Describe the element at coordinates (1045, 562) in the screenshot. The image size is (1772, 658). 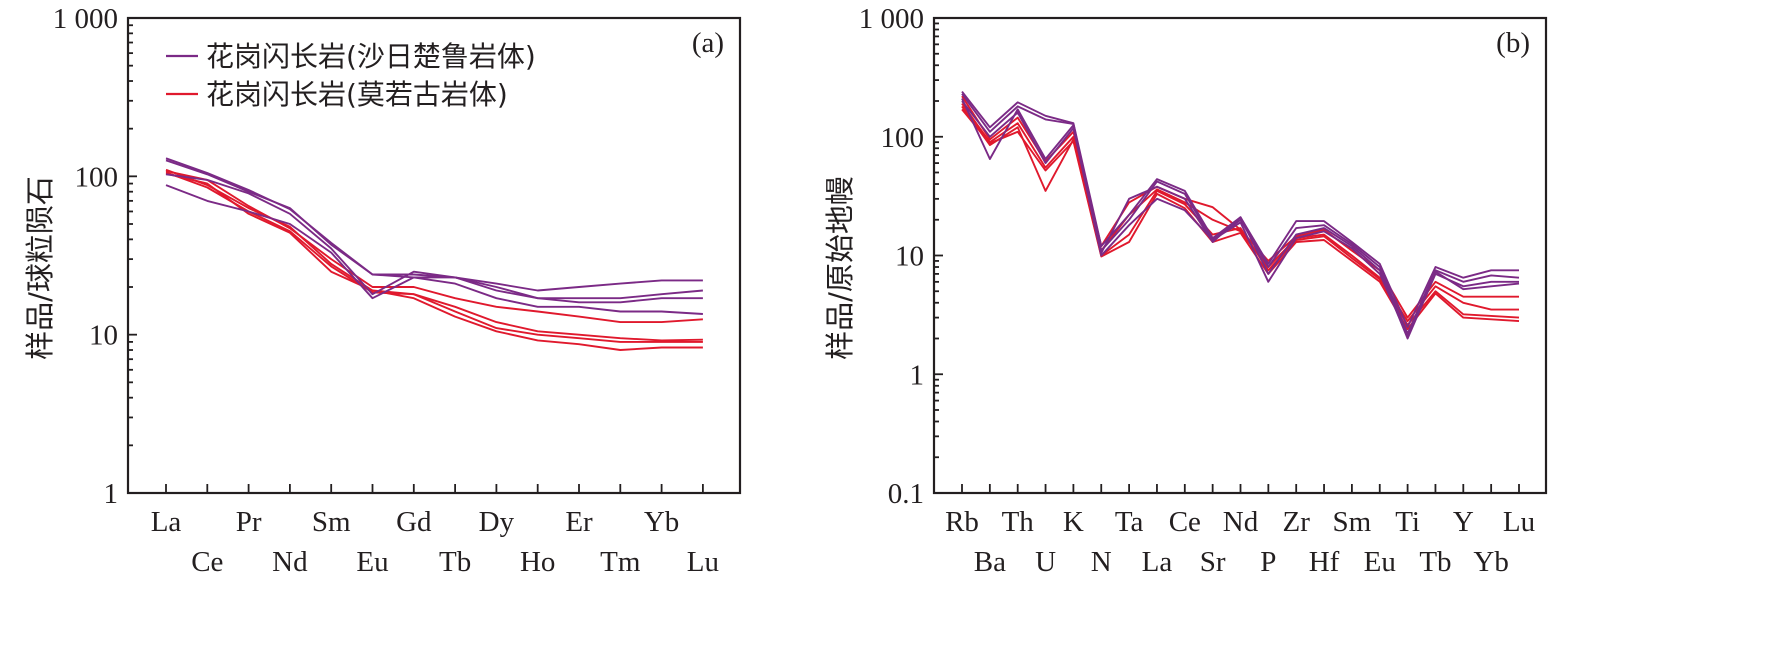
I see `x-category-label: U` at that location.